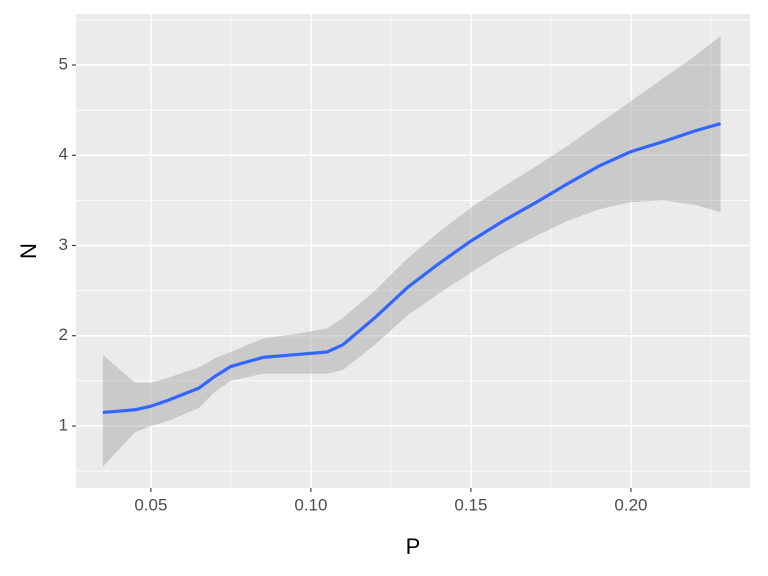 Image resolution: width=768 pixels, height=576 pixels. I want to click on y-tick-label: 4, so click(63, 154).